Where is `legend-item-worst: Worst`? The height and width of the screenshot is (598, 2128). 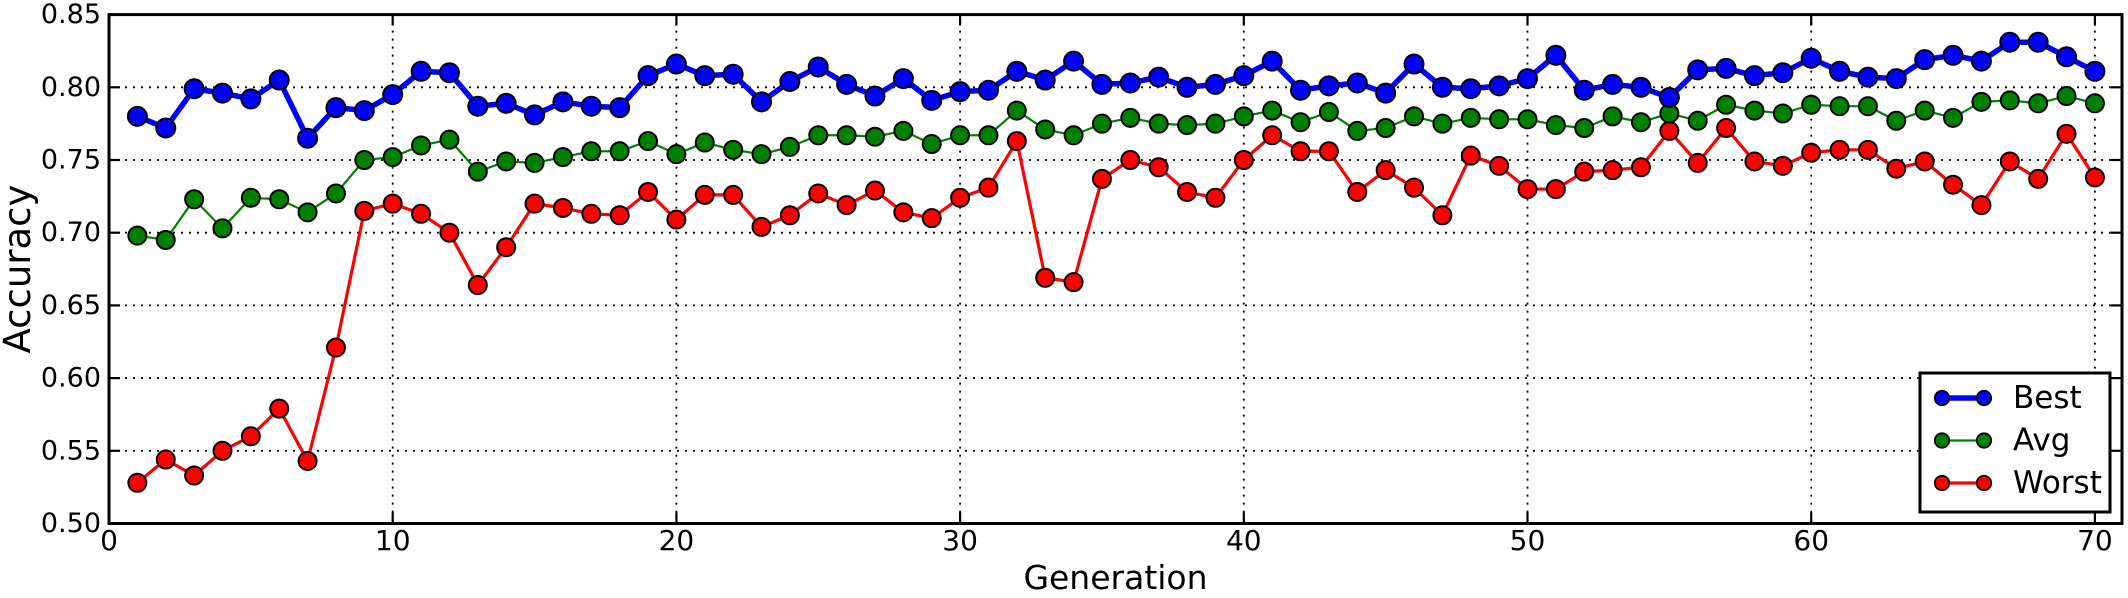
legend-item-worst: Worst is located at coordinates (2017, 483).